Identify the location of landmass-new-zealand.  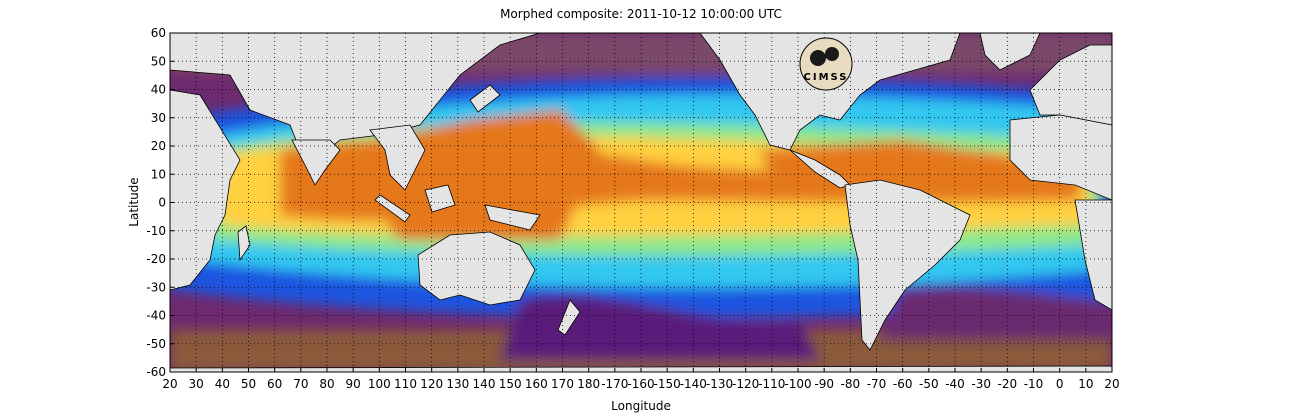
(569, 317).